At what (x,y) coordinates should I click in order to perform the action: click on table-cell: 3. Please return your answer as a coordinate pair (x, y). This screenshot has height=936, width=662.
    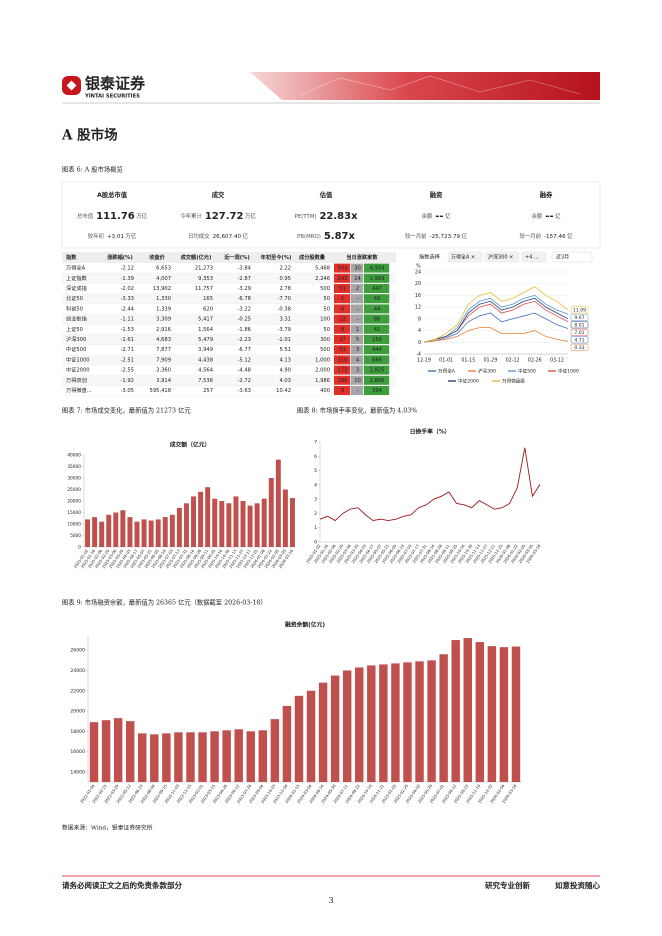
    Looking at the image, I should click on (357, 350).